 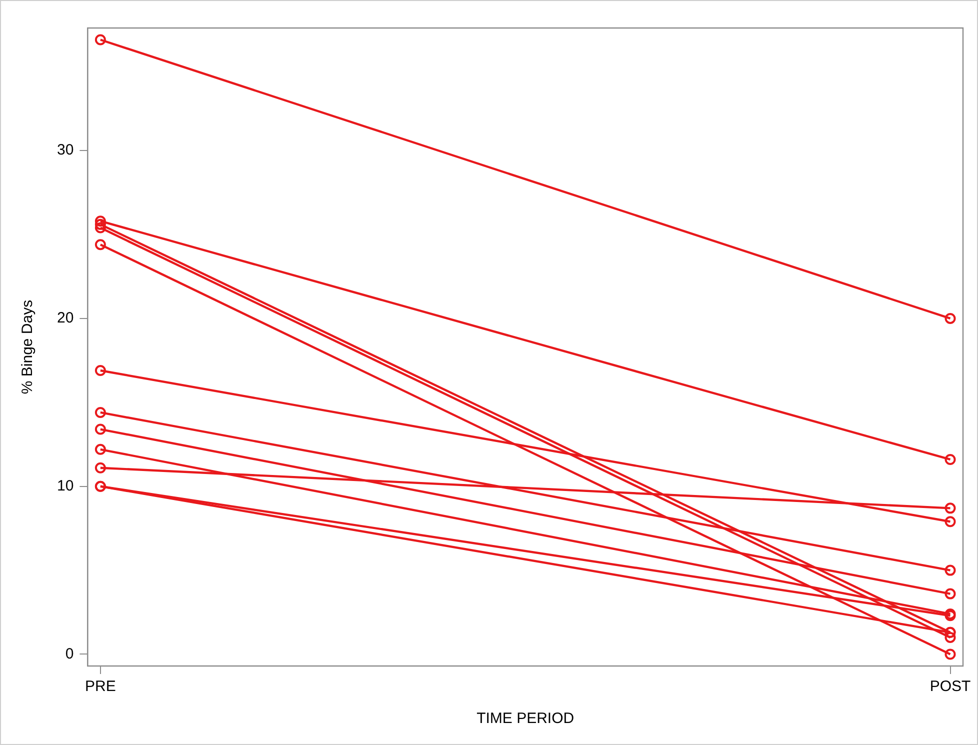 What do you see at coordinates (65, 485) in the screenshot?
I see `y-tick-label: 10` at bounding box center [65, 485].